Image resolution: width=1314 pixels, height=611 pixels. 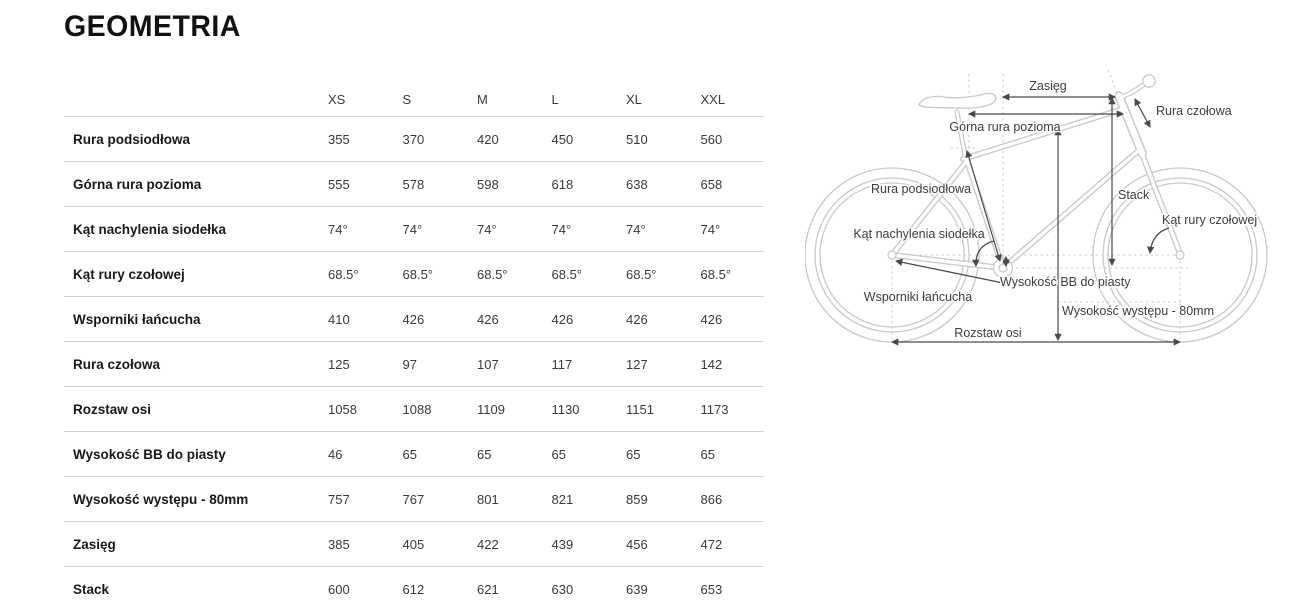 I want to click on size-header-xs: XS, so click(x=337, y=99).